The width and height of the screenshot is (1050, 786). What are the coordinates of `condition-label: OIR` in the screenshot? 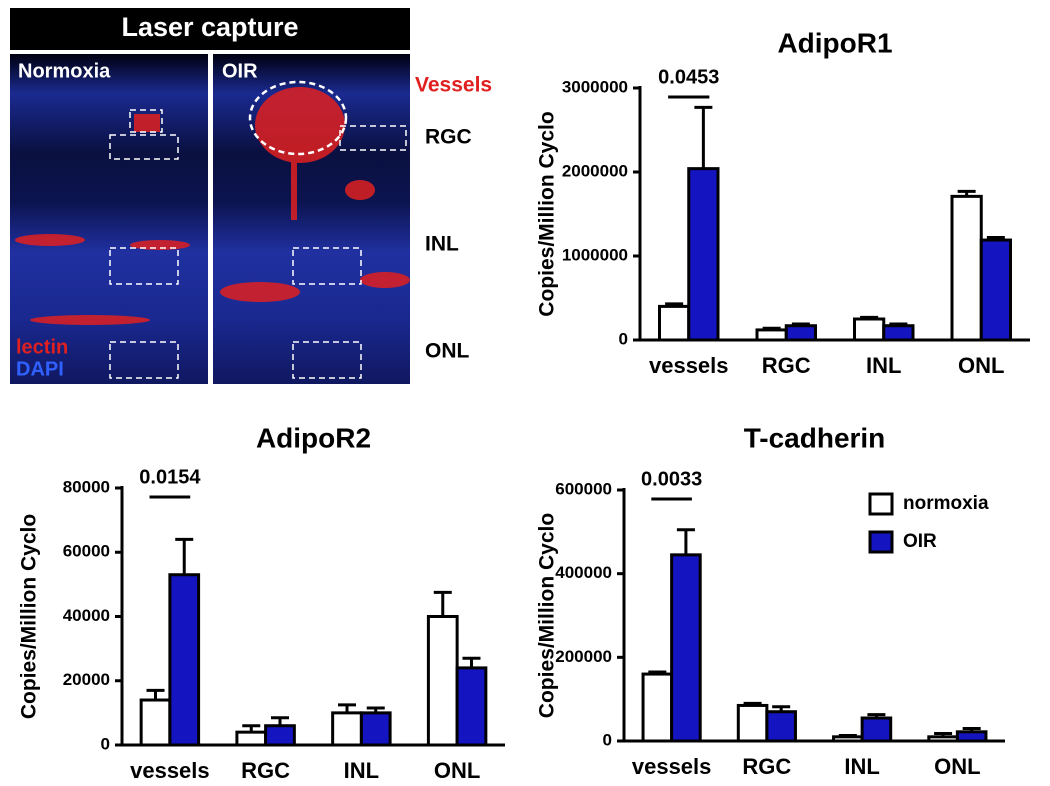 It's located at (240, 71).